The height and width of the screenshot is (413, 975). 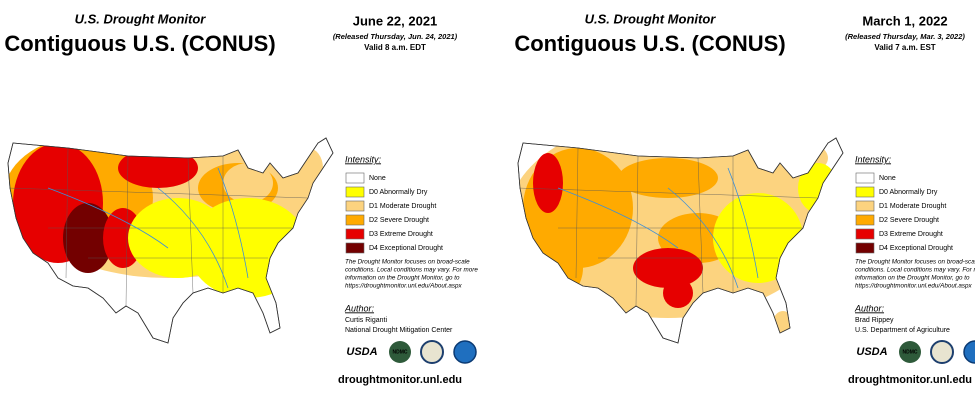 What do you see at coordinates (366, 320) in the screenshot?
I see `author-name: Curtis Riganti` at bounding box center [366, 320].